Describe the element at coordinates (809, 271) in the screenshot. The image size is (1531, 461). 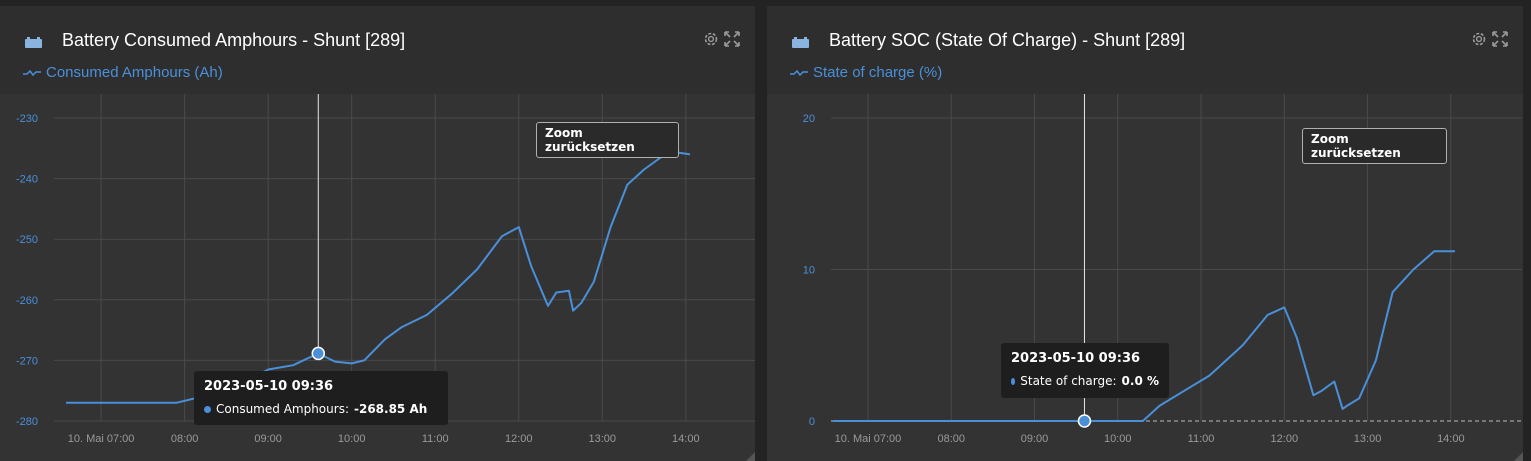
I see `y-tick-label: 10` at that location.